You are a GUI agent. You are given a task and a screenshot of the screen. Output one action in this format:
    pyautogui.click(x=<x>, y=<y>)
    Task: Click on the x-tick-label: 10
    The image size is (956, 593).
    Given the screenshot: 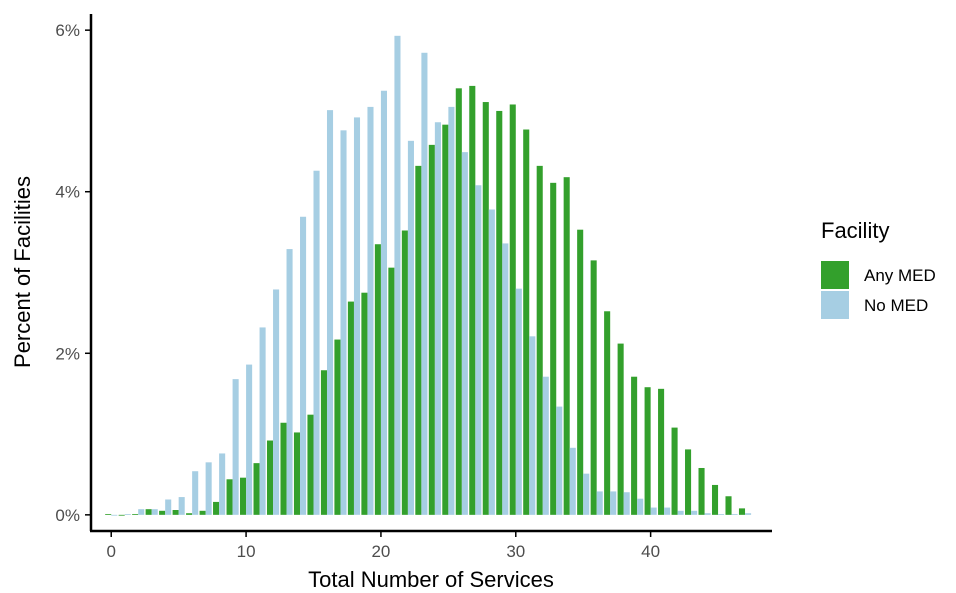 What is the action you would take?
    pyautogui.click(x=246, y=551)
    